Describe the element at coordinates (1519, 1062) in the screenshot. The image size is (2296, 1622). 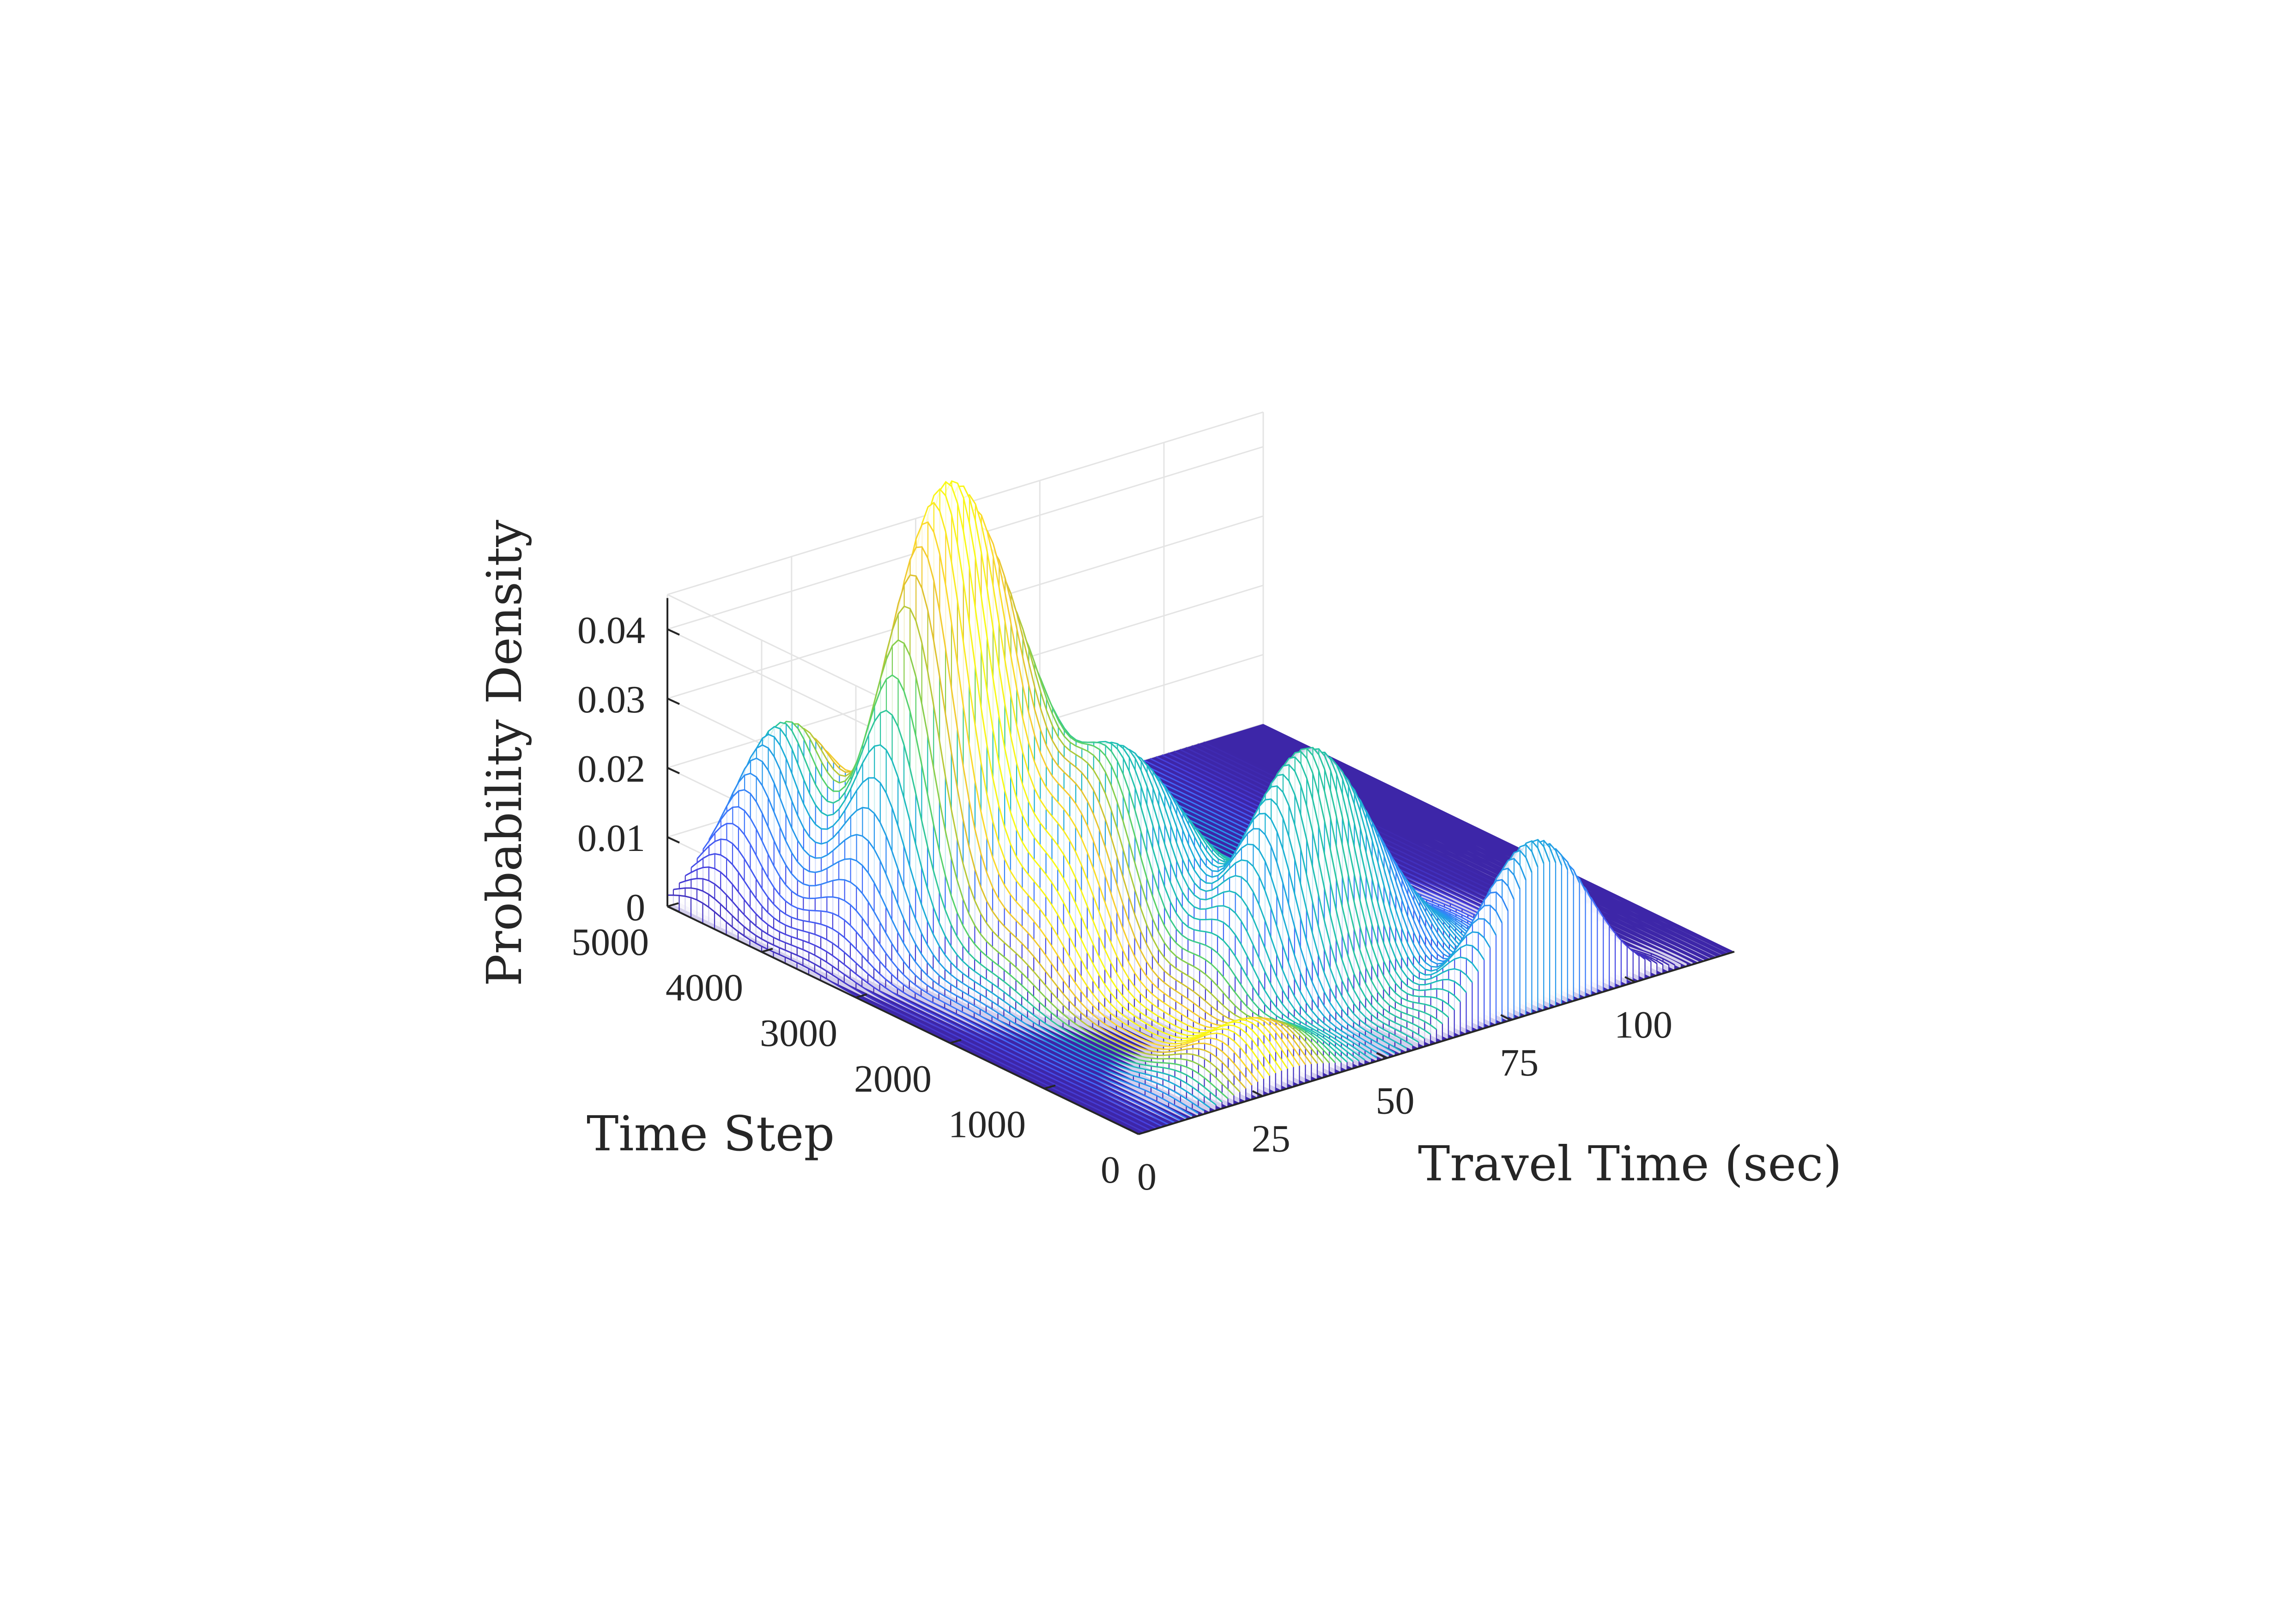
I see `x-tick-label: 75` at that location.